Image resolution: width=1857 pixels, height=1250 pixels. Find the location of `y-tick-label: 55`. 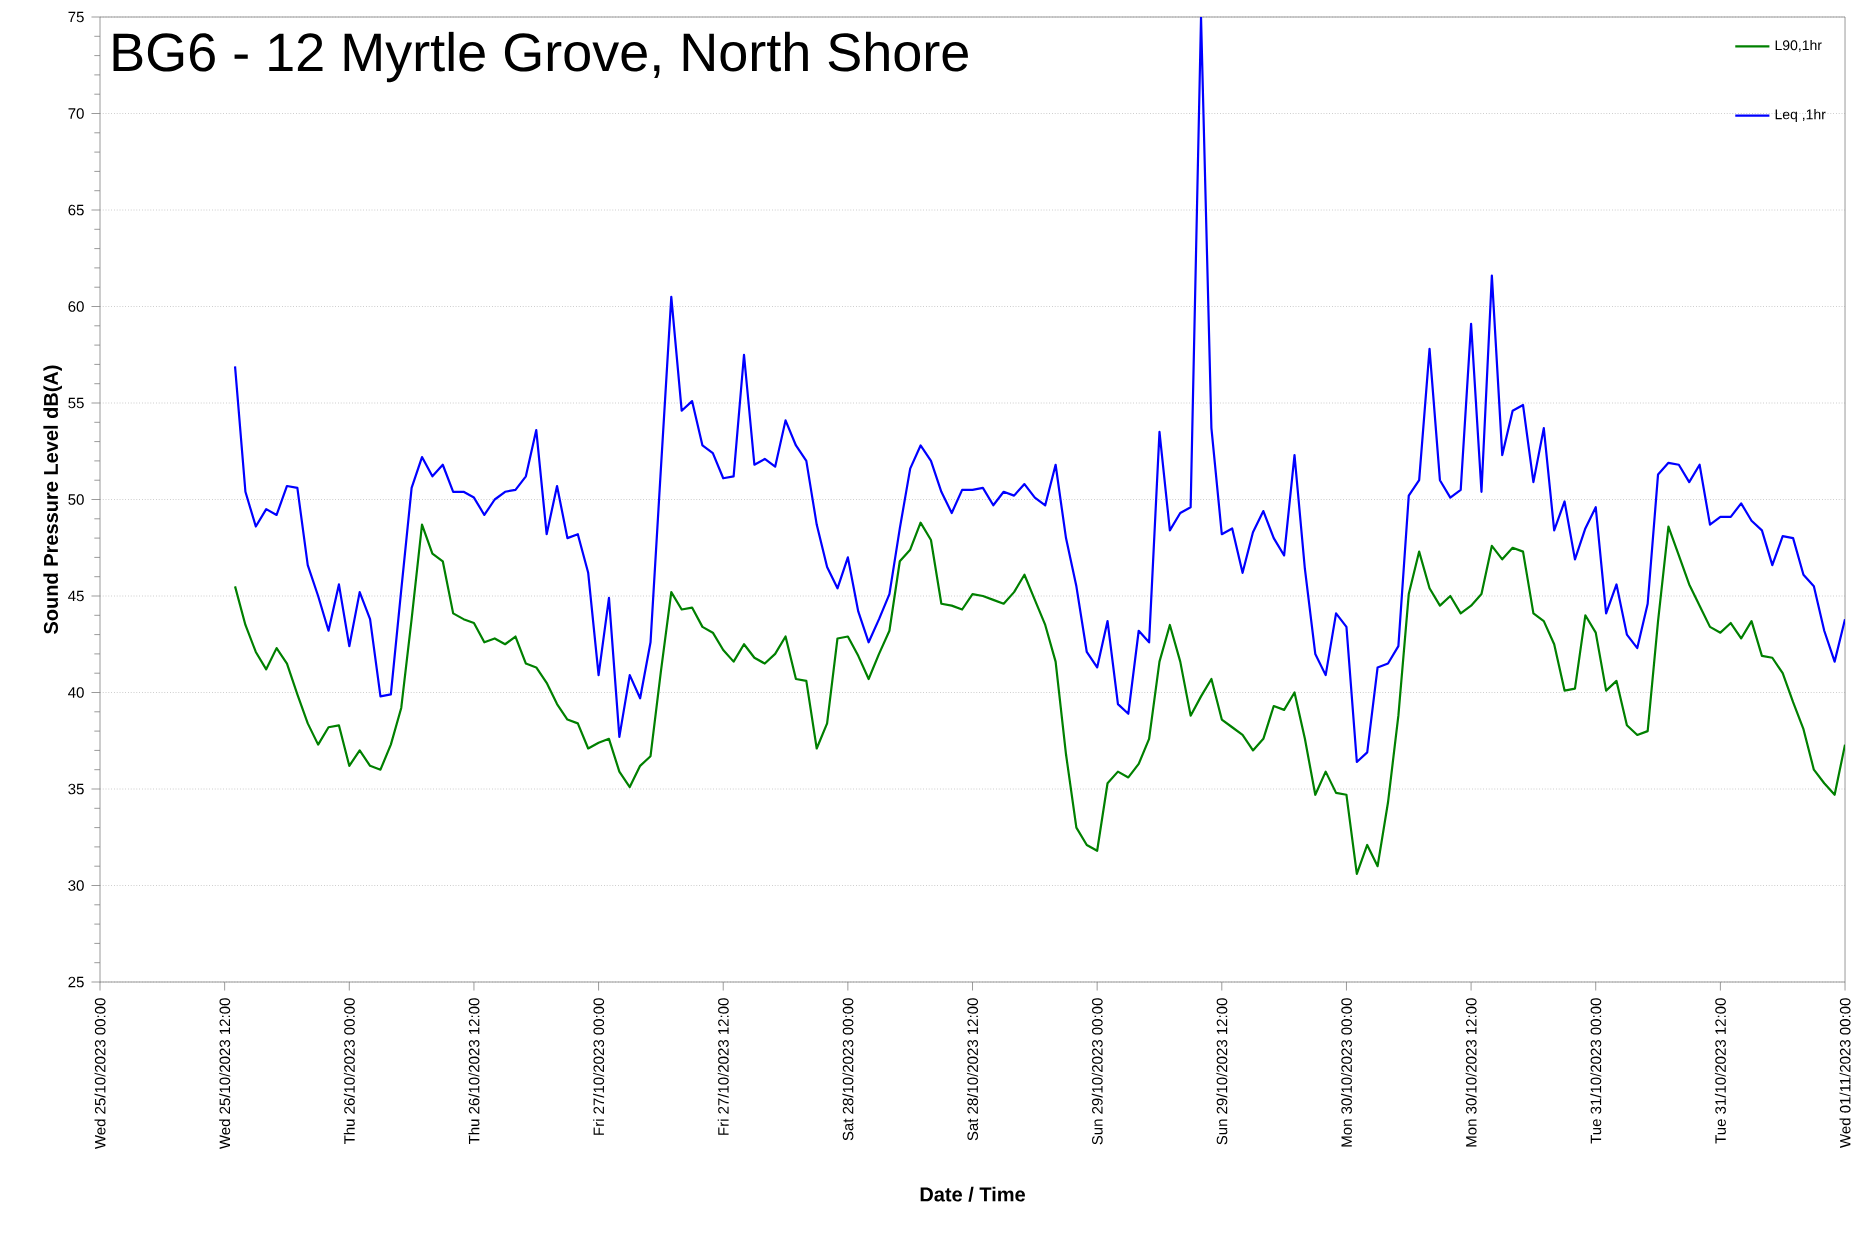

y-tick-label: 55 is located at coordinates (76, 403).